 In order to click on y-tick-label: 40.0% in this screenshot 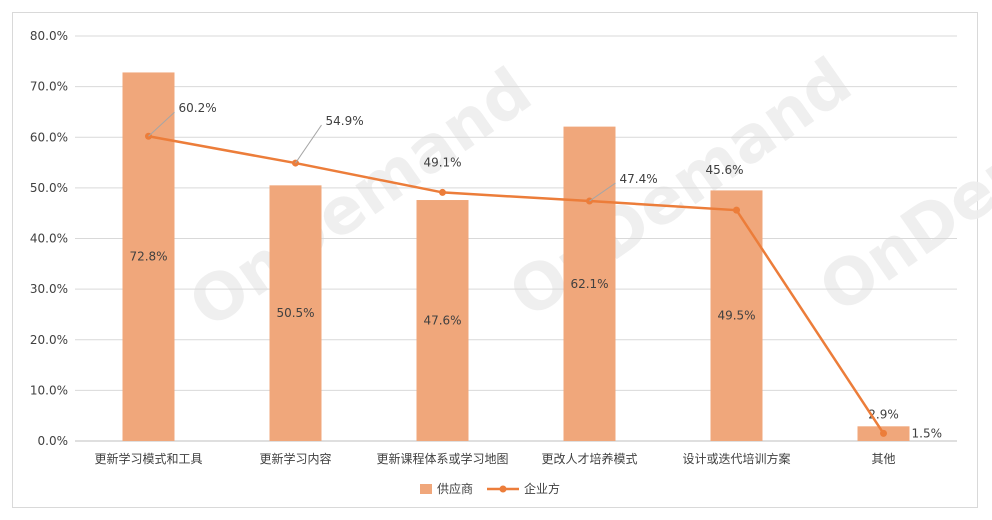, I will do `click(49, 239)`.